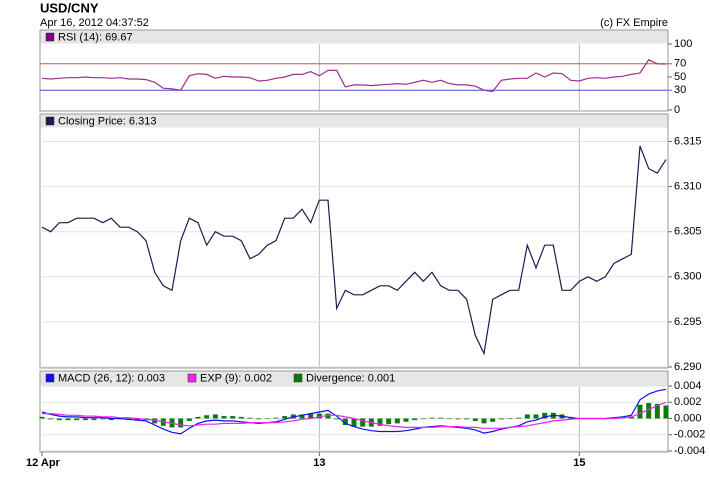 Image resolution: width=710 pixels, height=487 pixels. What do you see at coordinates (680, 77) in the screenshot?
I see `y-tick-label: 50` at bounding box center [680, 77].